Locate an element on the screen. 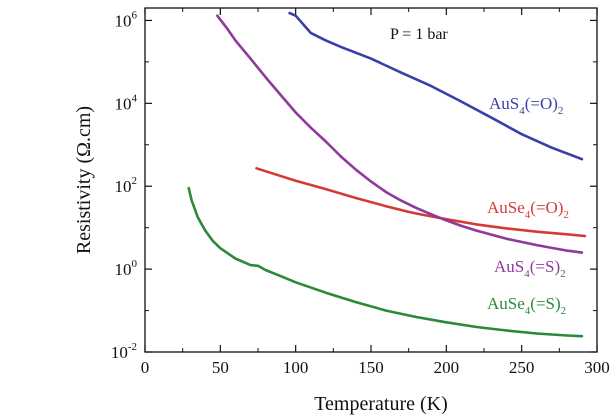 Image resolution: width=613 pixels, height=415 pixels. y-axis-label: Resistivity (Ω.cm) is located at coordinates (84, 180).